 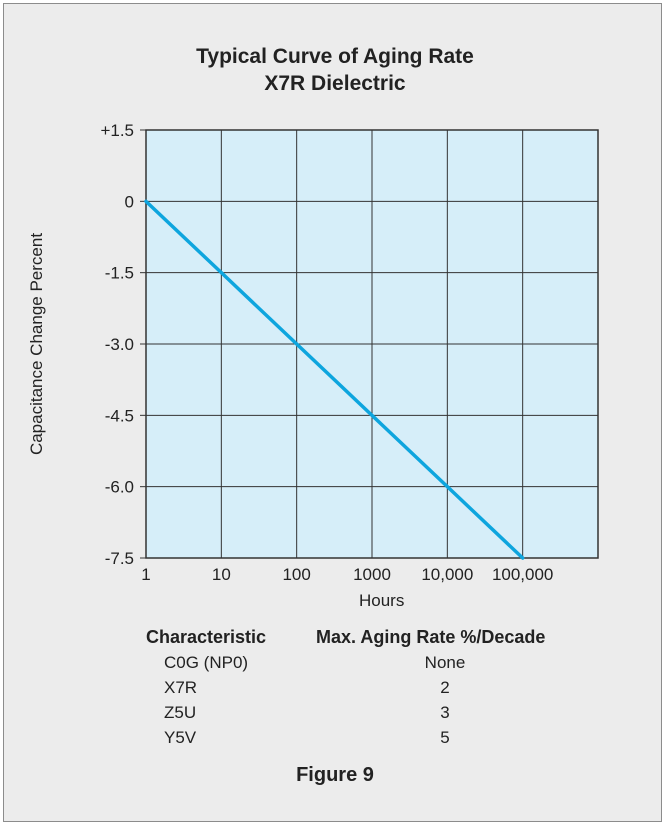 I want to click on table-row-3-rate: 3, so click(x=445, y=712).